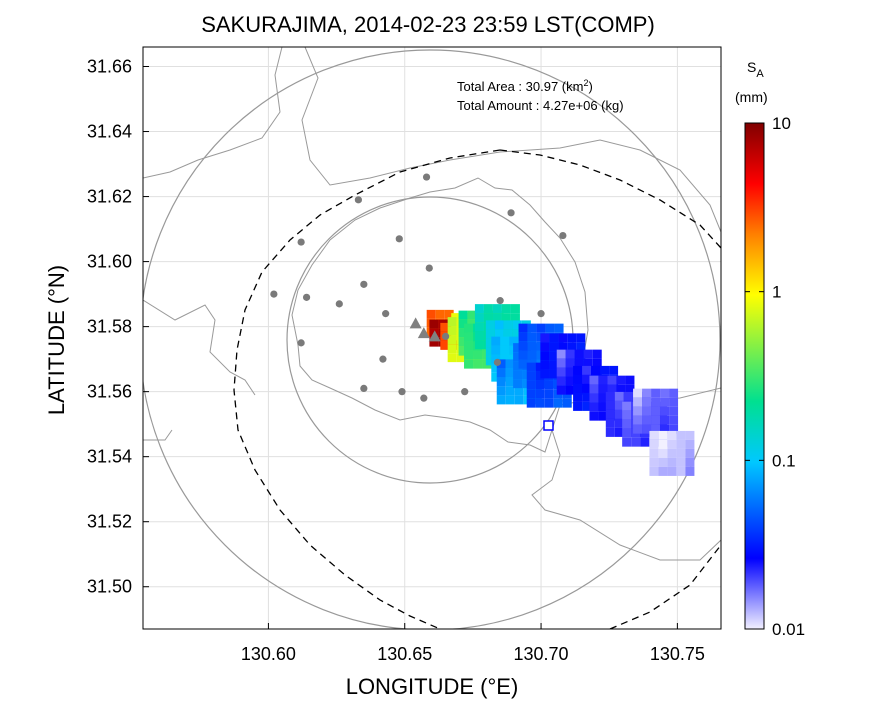 This screenshot has height=723, width=875. Describe the element at coordinates (109, 392) in the screenshot. I see `y-tick-label: 31.56` at that location.